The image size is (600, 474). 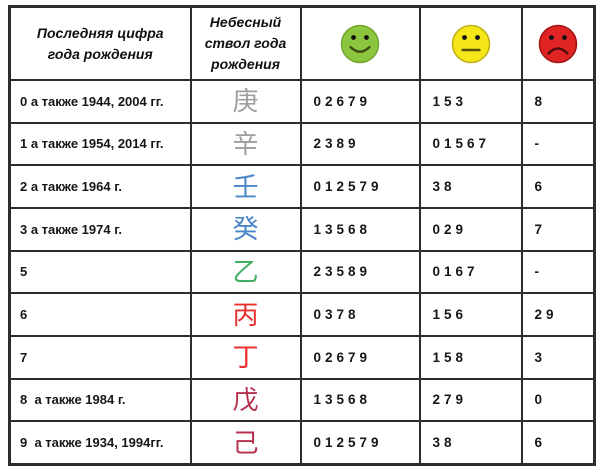 What do you see at coordinates (100, 272) in the screenshot?
I see `year-cell: 5` at bounding box center [100, 272].